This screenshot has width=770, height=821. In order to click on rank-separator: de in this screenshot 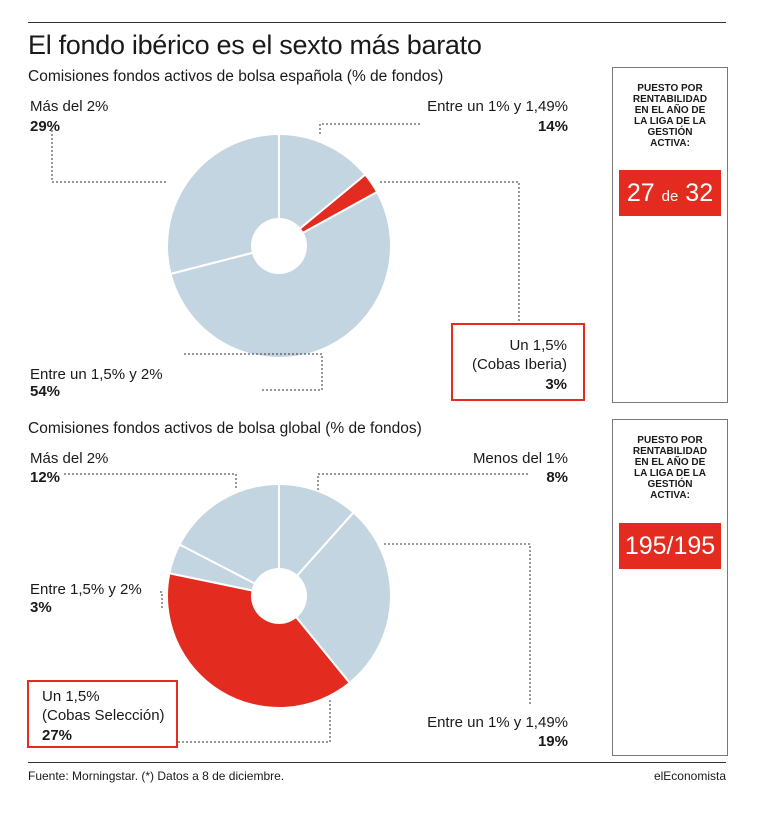, I will do `click(670, 196)`.